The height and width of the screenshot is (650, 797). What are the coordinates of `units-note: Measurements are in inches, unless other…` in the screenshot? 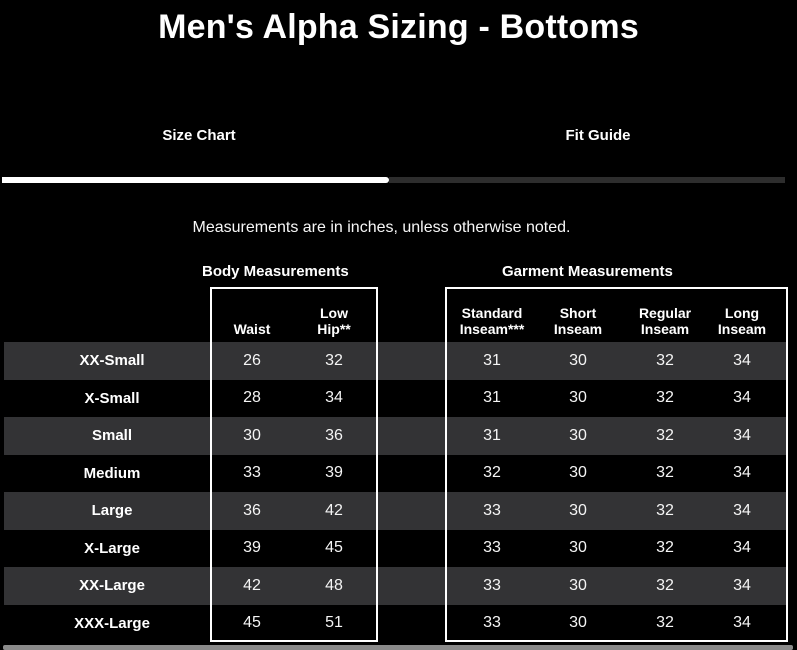 It's located at (381, 227).